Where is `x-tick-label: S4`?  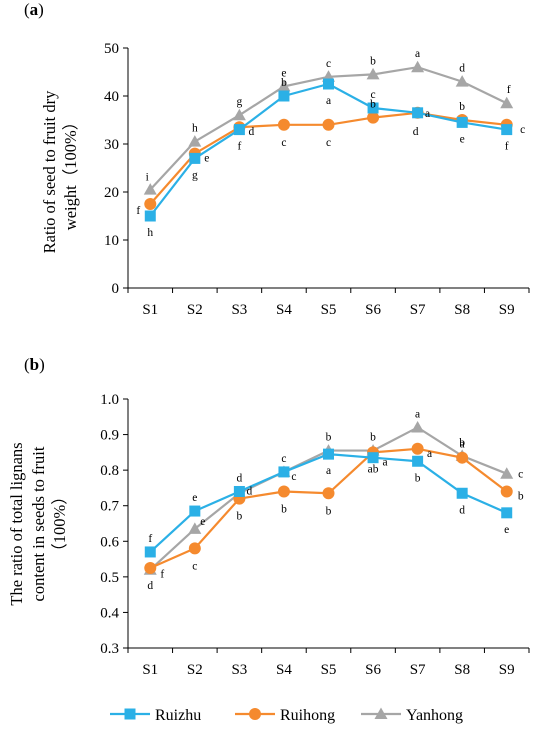
x-tick-label: S4 is located at coordinates (284, 670).